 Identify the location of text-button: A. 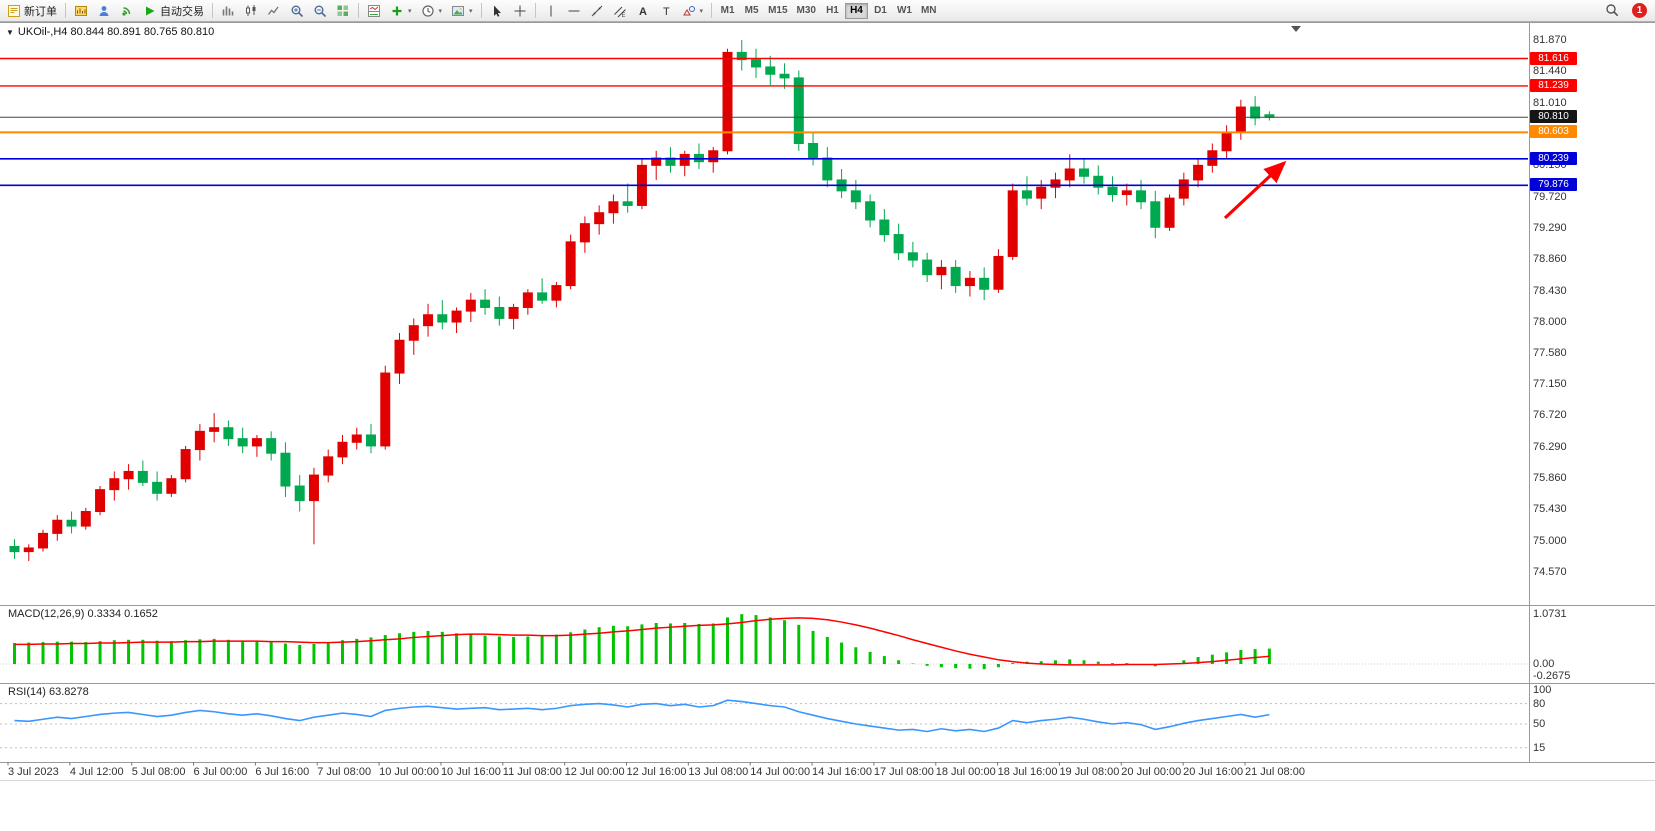
(643, 11).